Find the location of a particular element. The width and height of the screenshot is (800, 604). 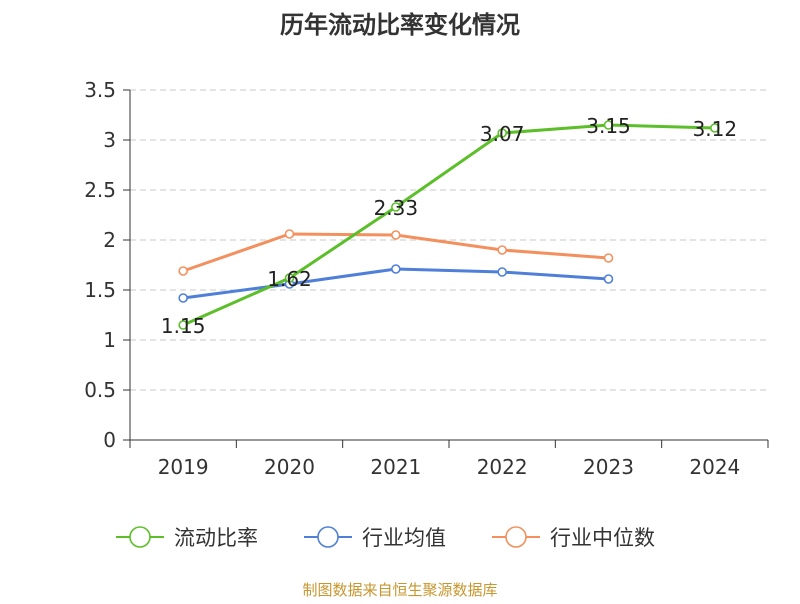

x-tick-label: 2021 is located at coordinates (395, 467).